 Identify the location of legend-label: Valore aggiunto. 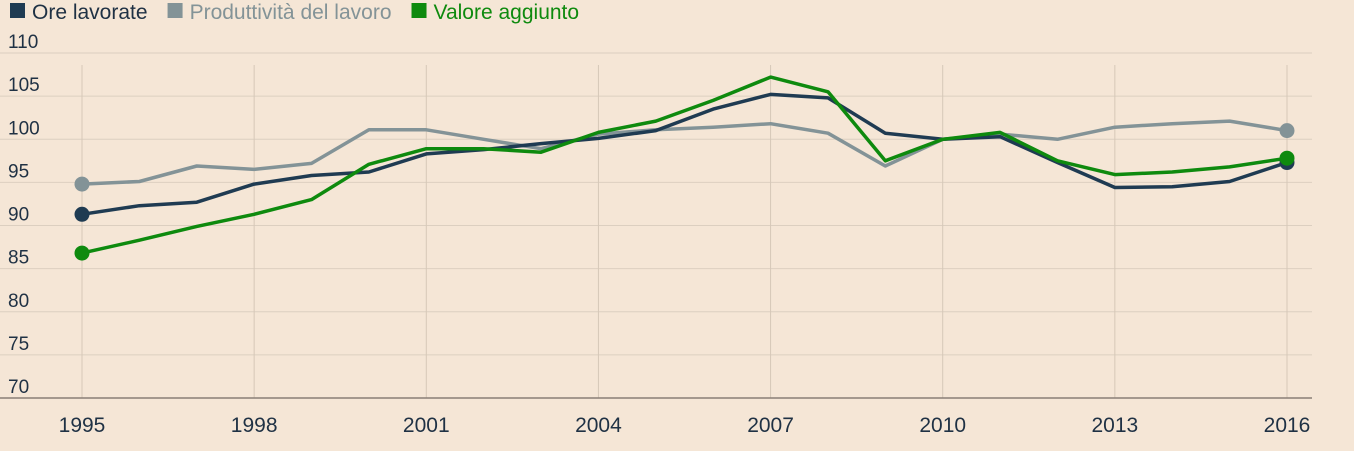
(507, 12).